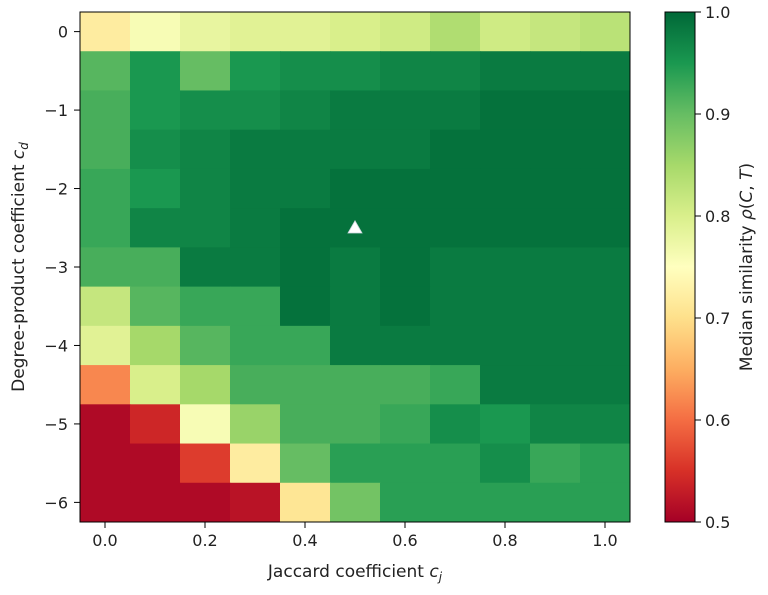  I want to click on colorbar-tick-label: 1.0, so click(717, 12).